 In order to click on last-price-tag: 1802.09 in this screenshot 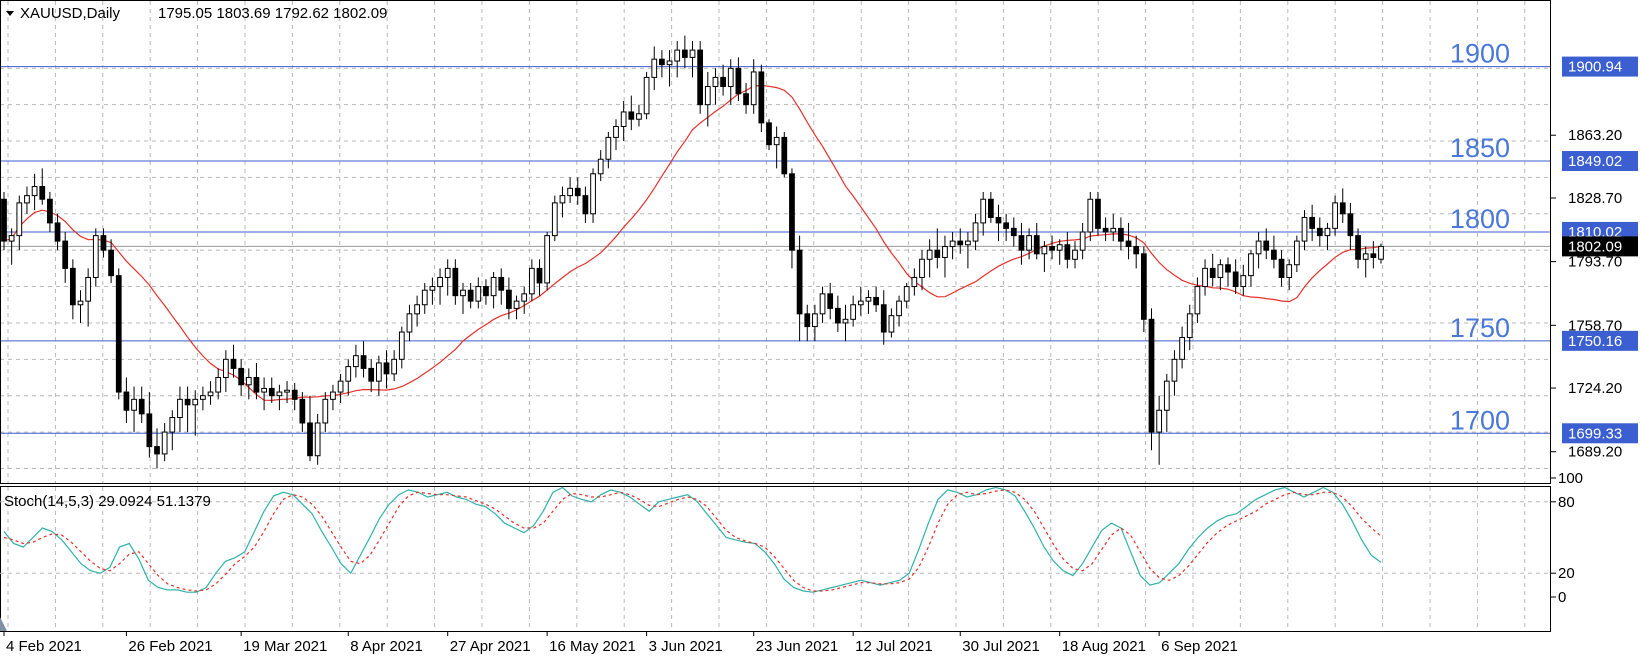, I will do `click(1595, 246)`.